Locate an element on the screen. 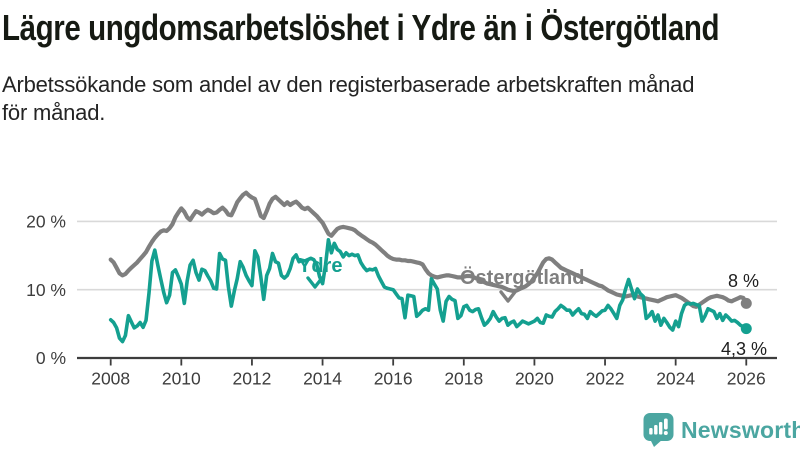  x-axis-tick-label: 2020 is located at coordinates (534, 379).